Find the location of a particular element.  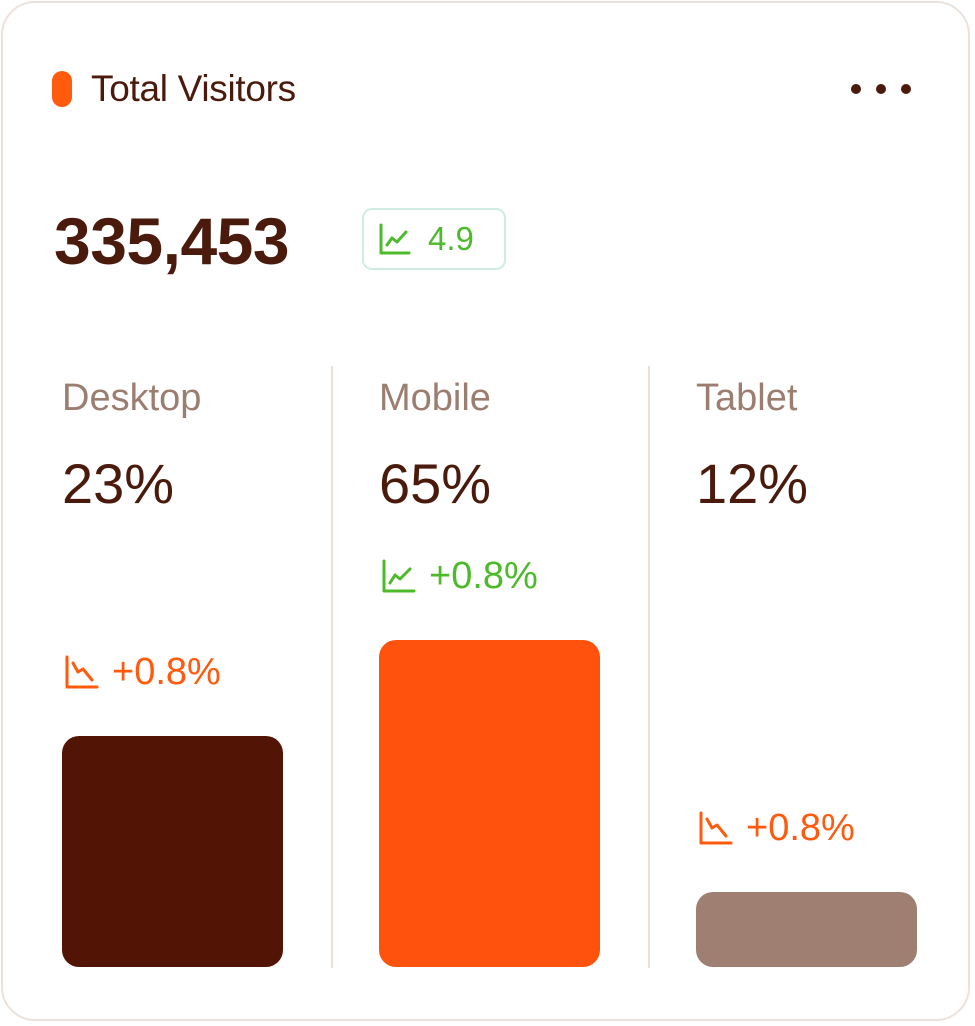

device-label: Mobile is located at coordinates (435, 398).